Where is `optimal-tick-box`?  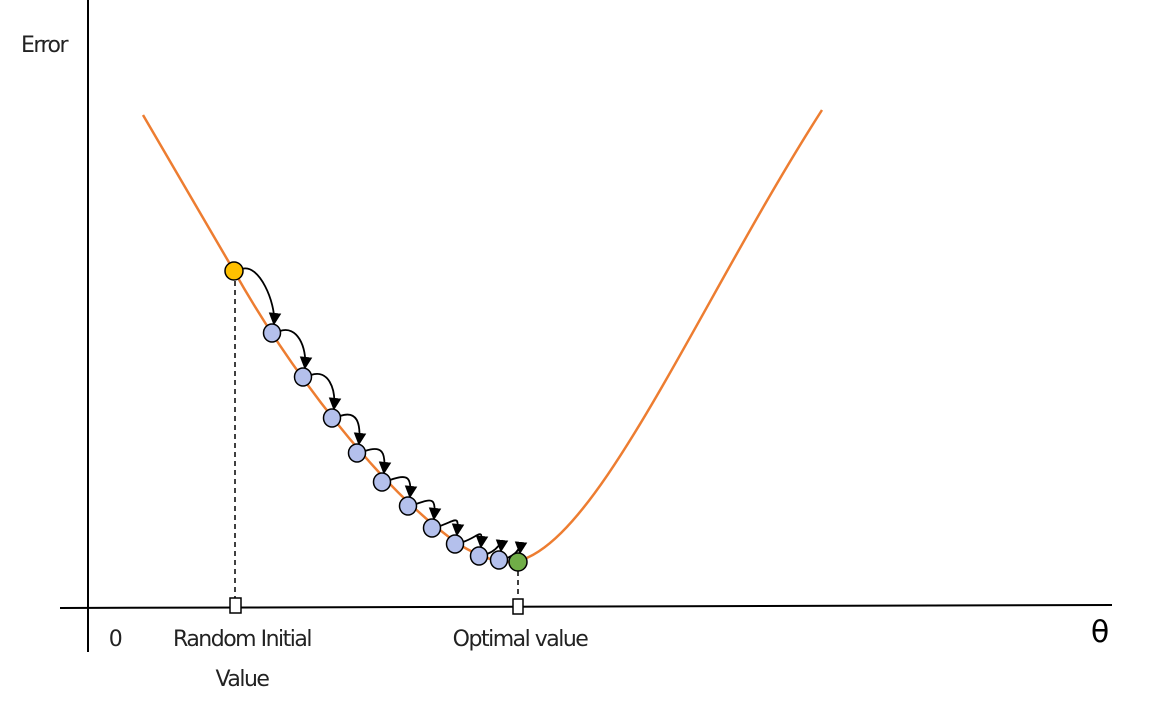
optimal-tick-box is located at coordinates (518, 606).